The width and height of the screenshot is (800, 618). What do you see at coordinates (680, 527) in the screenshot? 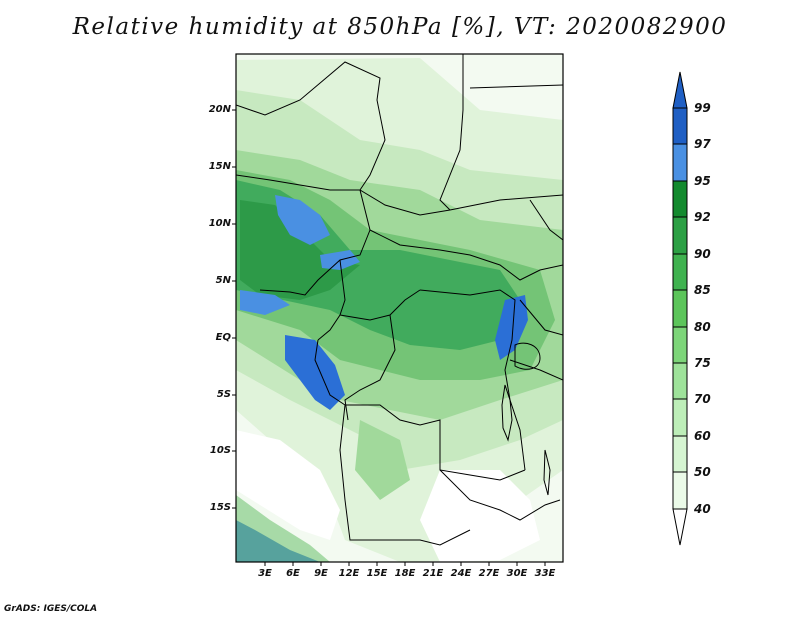
I see `colorbar-bottom-arrow` at bounding box center [680, 527].